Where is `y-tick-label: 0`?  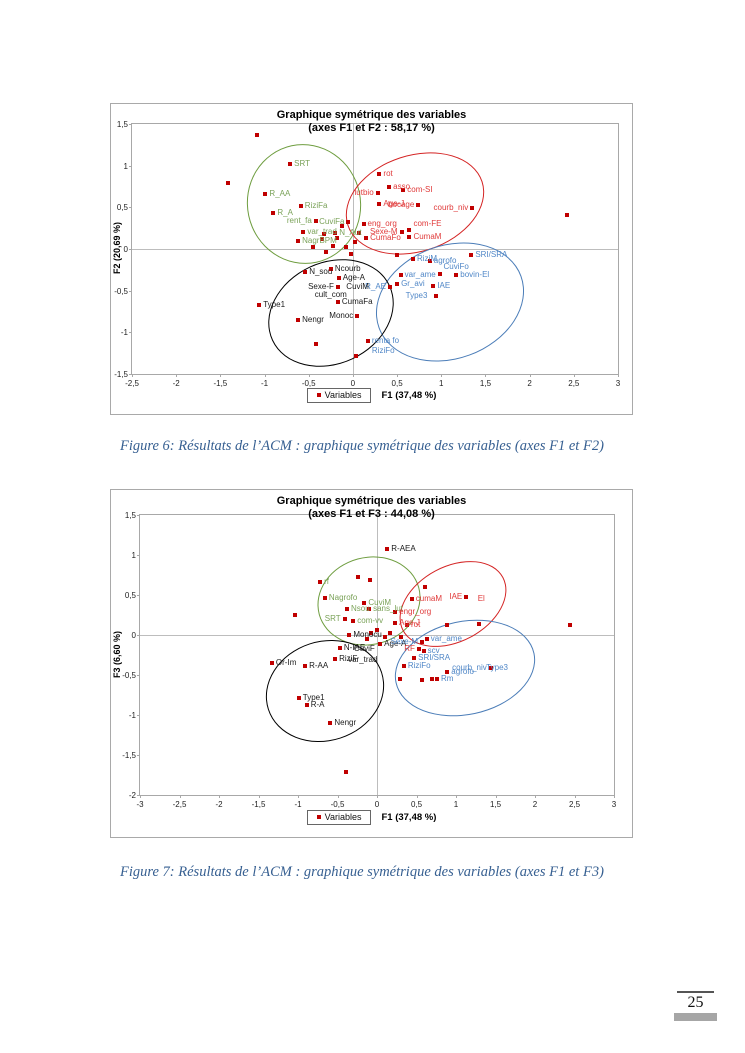 y-tick-label: 0 is located at coordinates (125, 249).